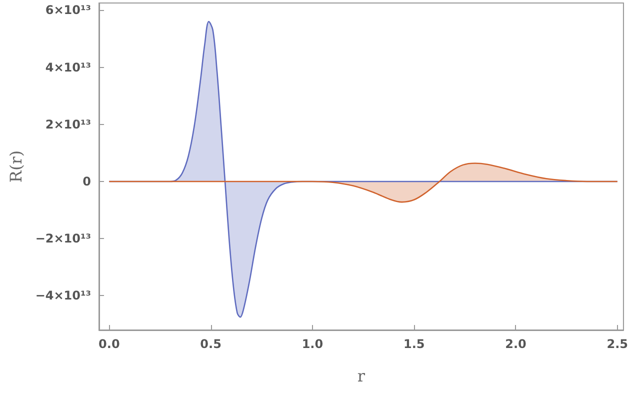 This screenshot has height=396, width=631. Describe the element at coordinates (313, 344) in the screenshot. I see `x-tick-label: 1.0` at that location.